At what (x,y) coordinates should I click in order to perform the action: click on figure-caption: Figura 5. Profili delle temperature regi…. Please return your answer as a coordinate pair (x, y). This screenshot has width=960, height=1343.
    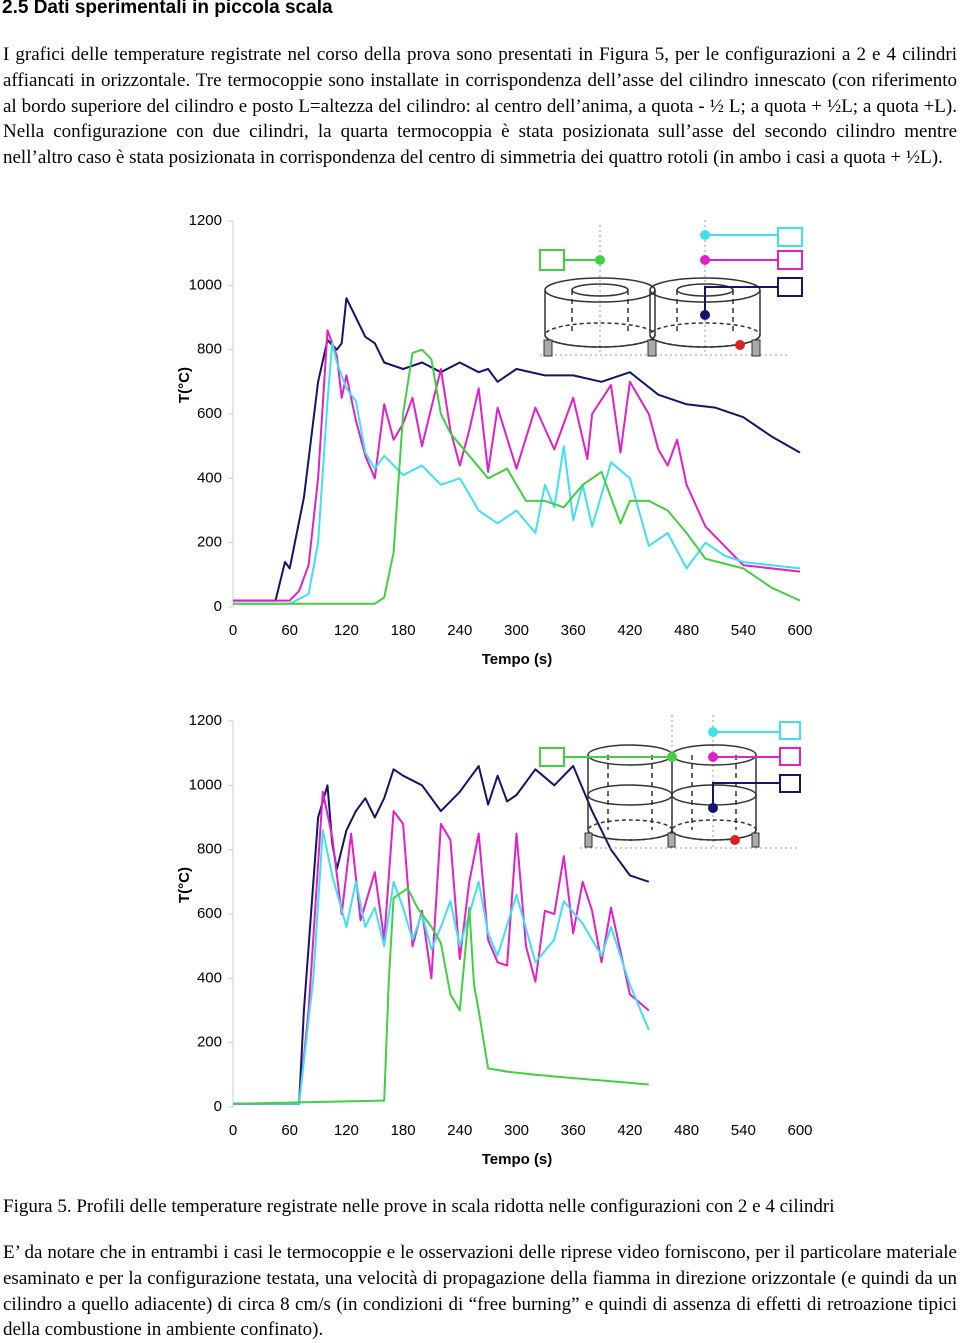
    Looking at the image, I should click on (419, 1206).